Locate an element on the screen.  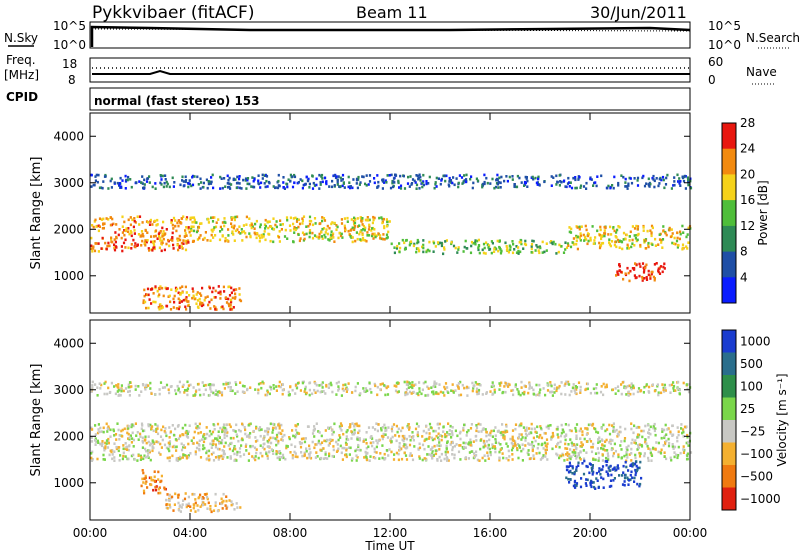
power-colorbar-tick: 12 is located at coordinates (747, 226).